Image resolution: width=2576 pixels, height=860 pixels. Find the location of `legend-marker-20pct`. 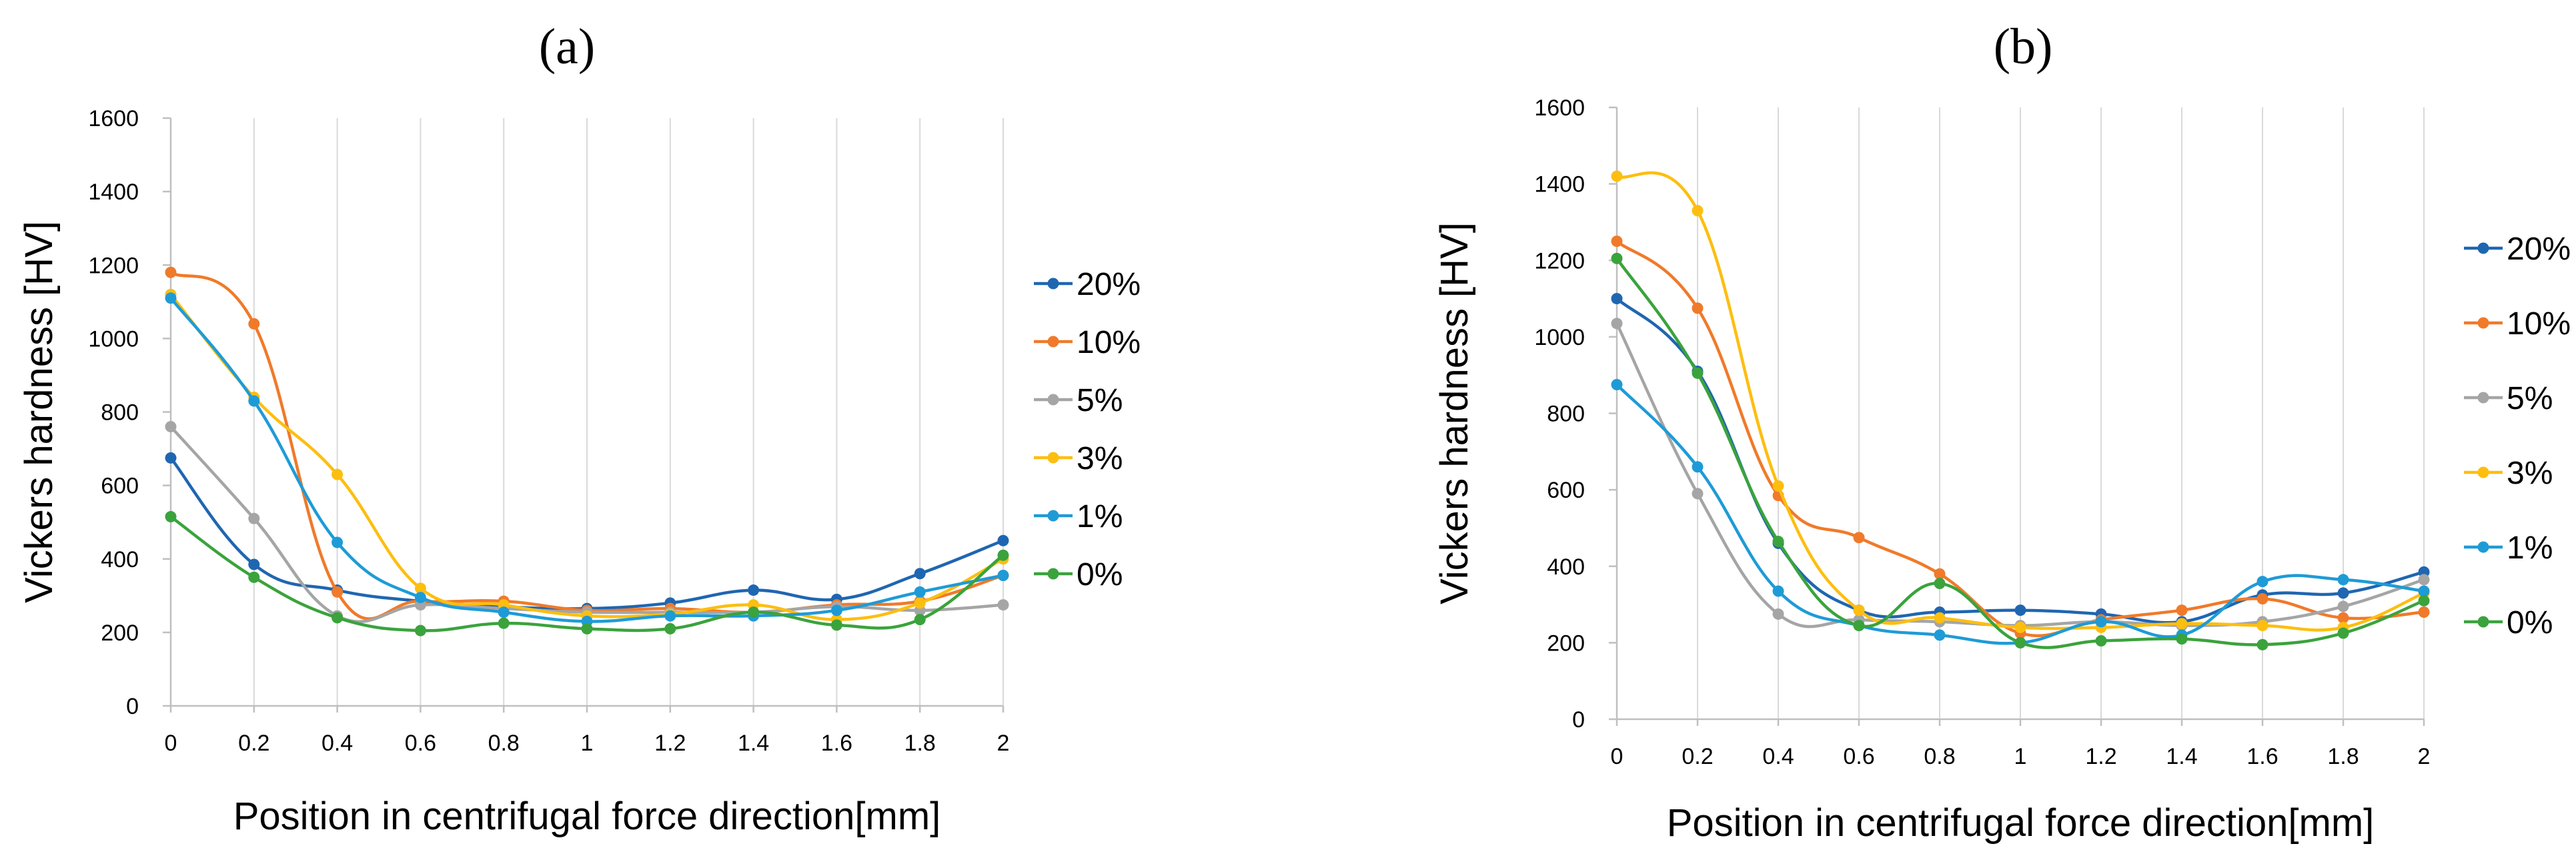

legend-marker-20pct is located at coordinates (2483, 248).